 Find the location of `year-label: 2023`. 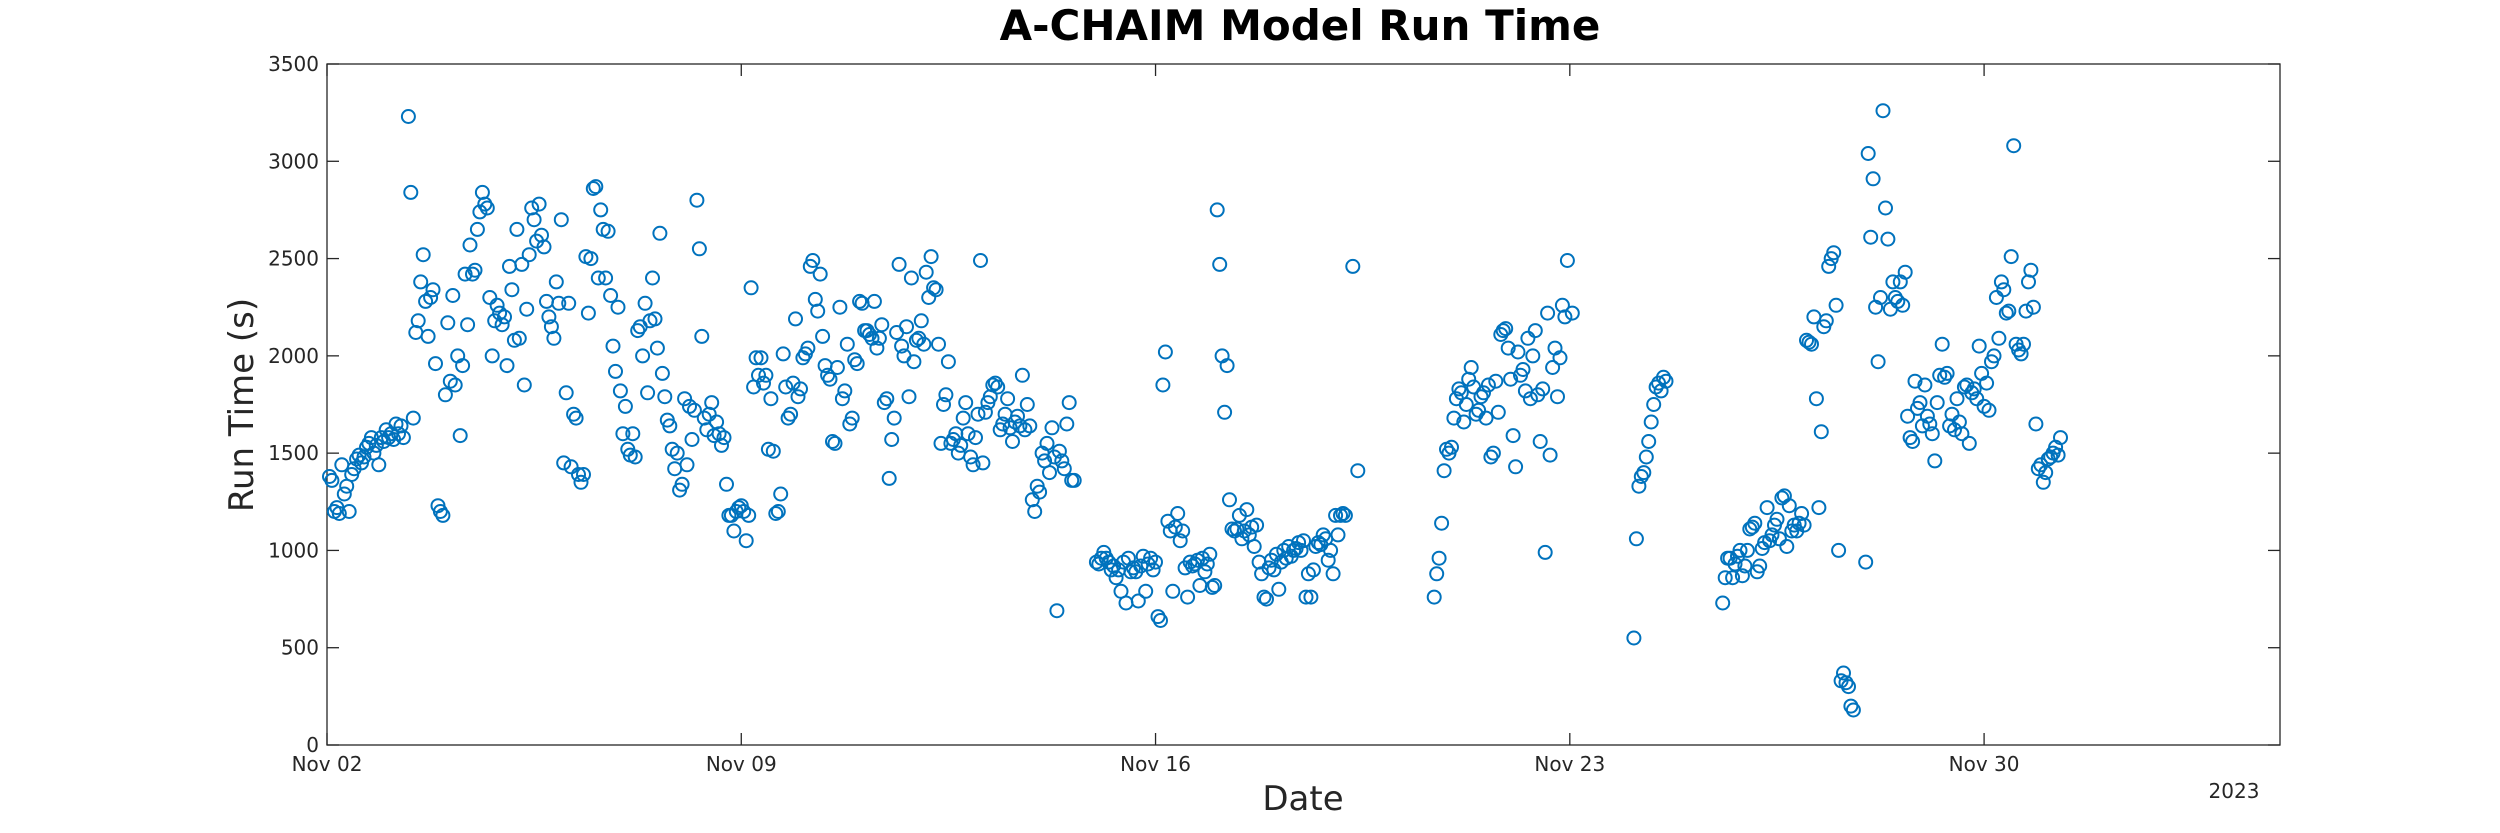

year-label: 2023 is located at coordinates (2234, 791).